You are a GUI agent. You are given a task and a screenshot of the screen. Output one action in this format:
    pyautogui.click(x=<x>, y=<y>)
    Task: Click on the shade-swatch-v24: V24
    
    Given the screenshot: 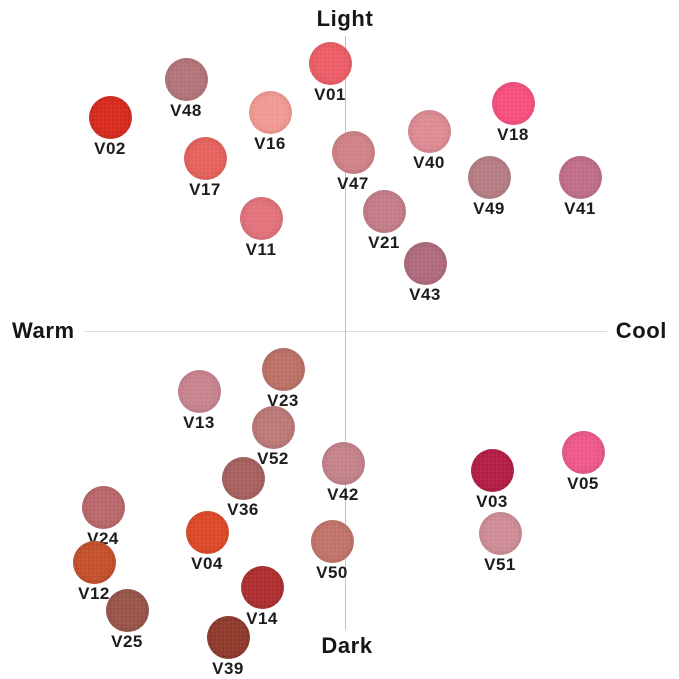 What is the action you would take?
    pyautogui.click(x=103, y=516)
    